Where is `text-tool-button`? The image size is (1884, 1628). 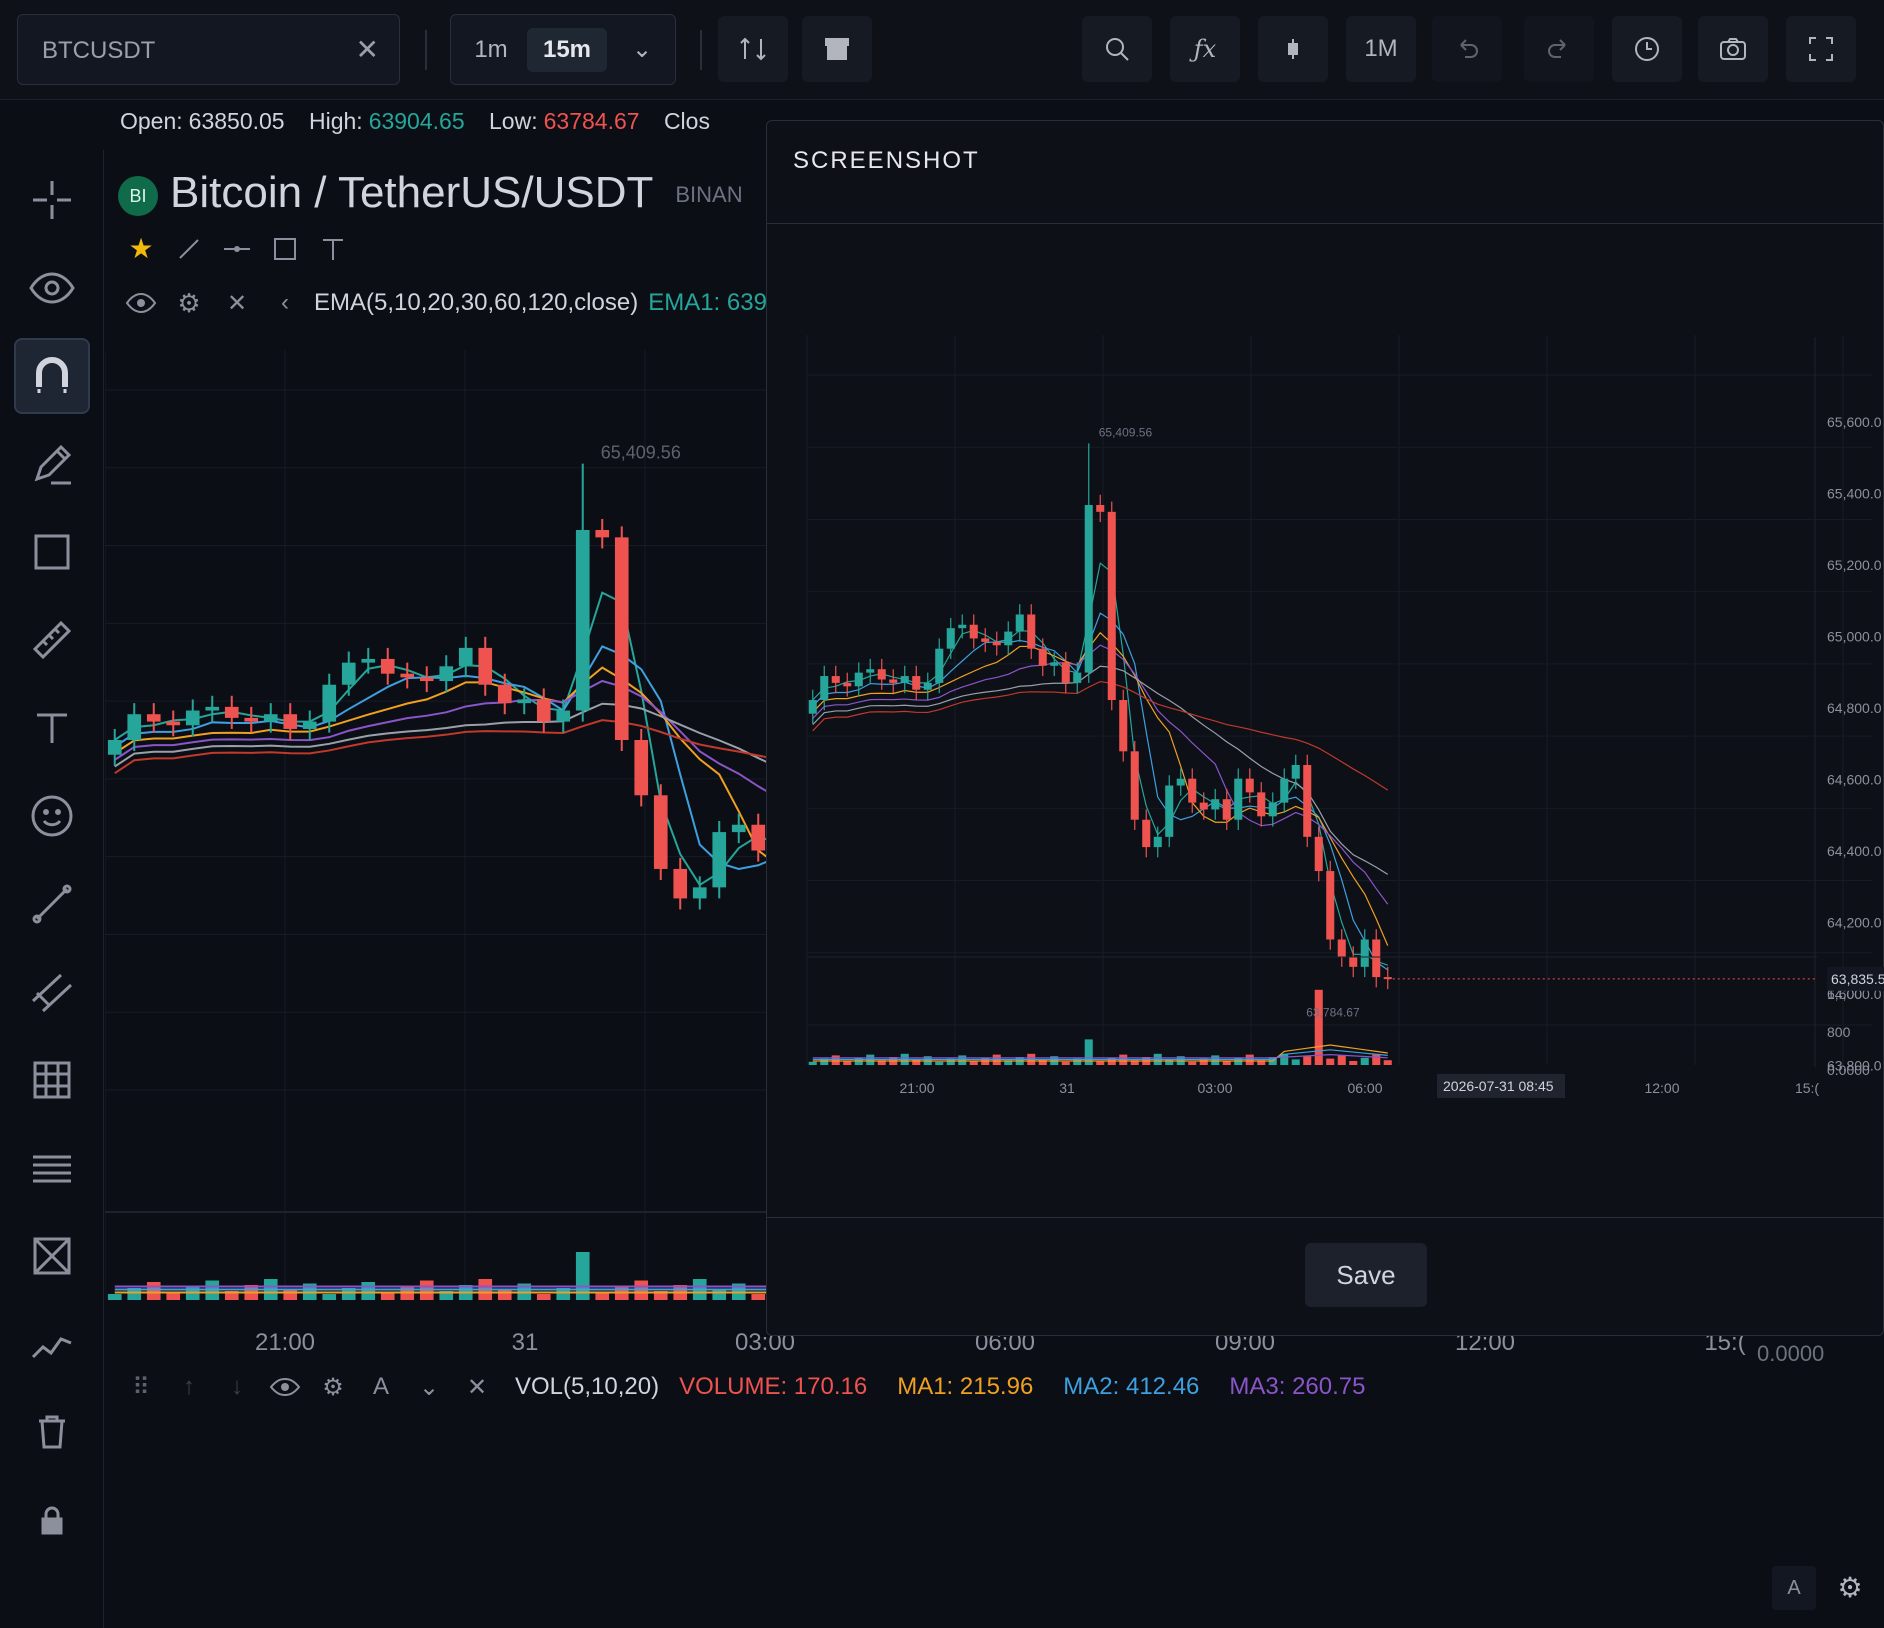 text-tool-button is located at coordinates (52, 728).